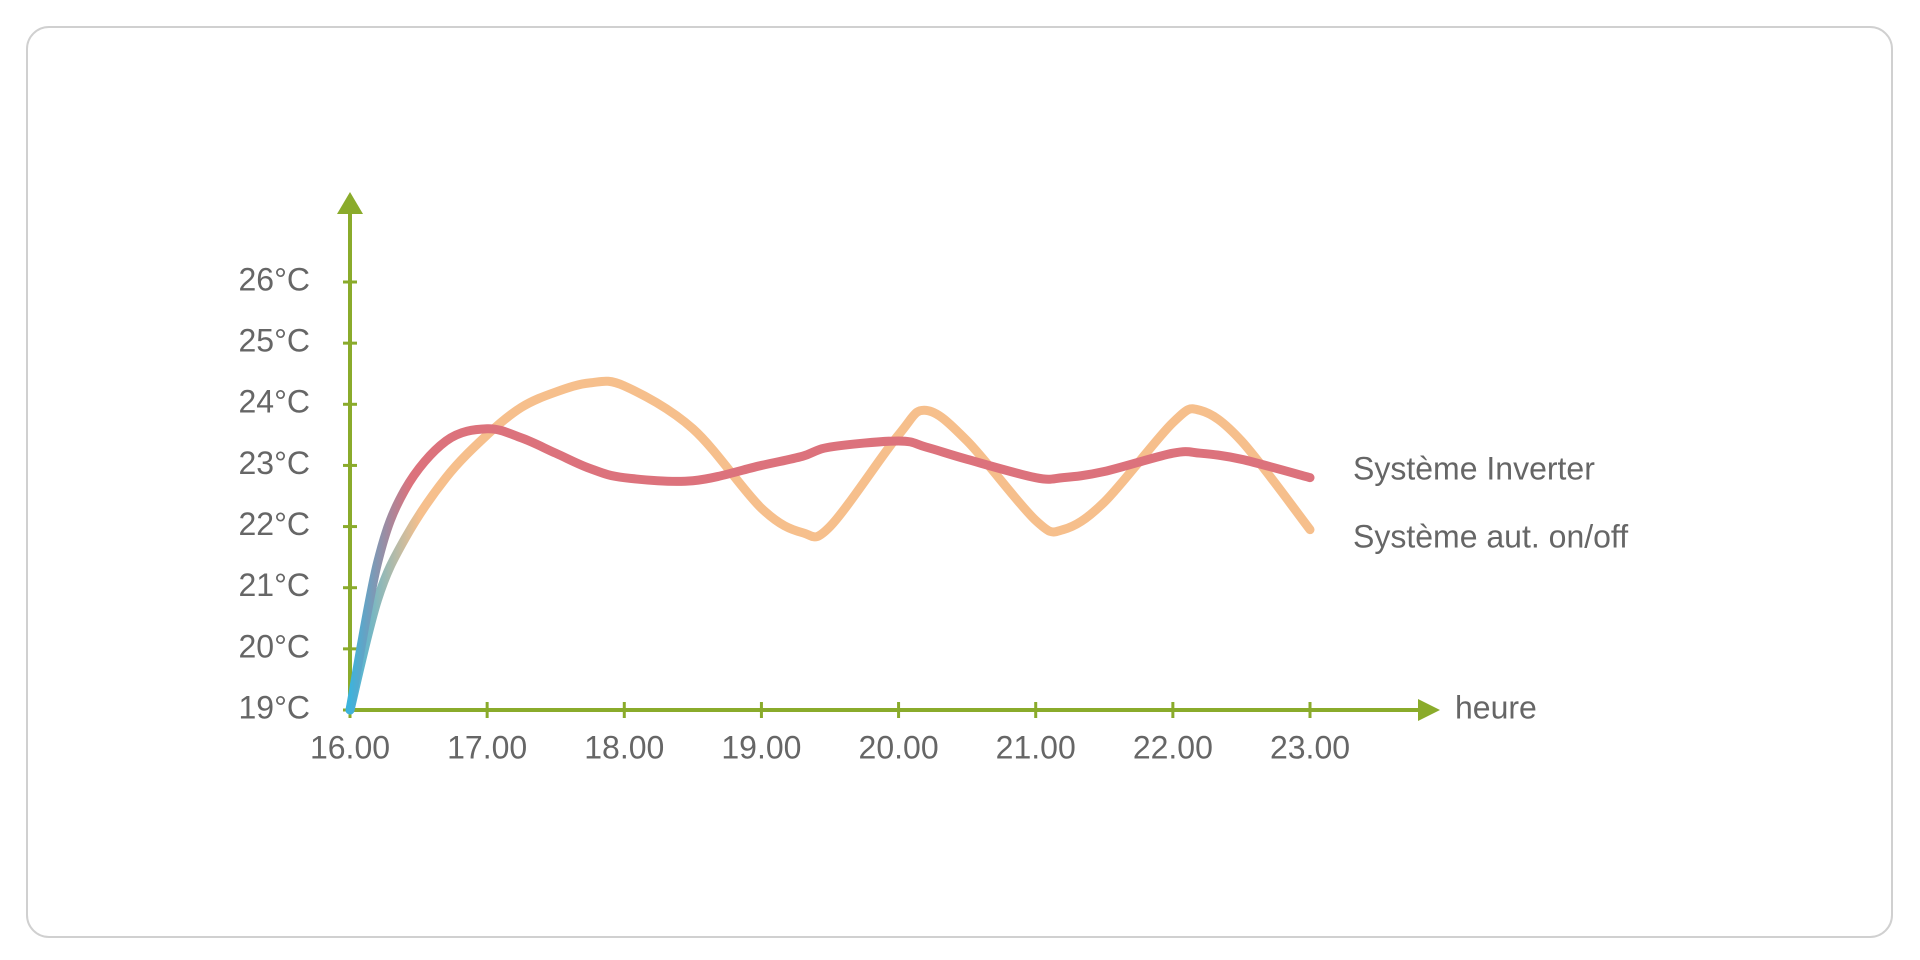 Image resolution: width=1920 pixels, height=960 pixels. What do you see at coordinates (1173, 747) in the screenshot?
I see `x-tick-label: 22.00` at bounding box center [1173, 747].